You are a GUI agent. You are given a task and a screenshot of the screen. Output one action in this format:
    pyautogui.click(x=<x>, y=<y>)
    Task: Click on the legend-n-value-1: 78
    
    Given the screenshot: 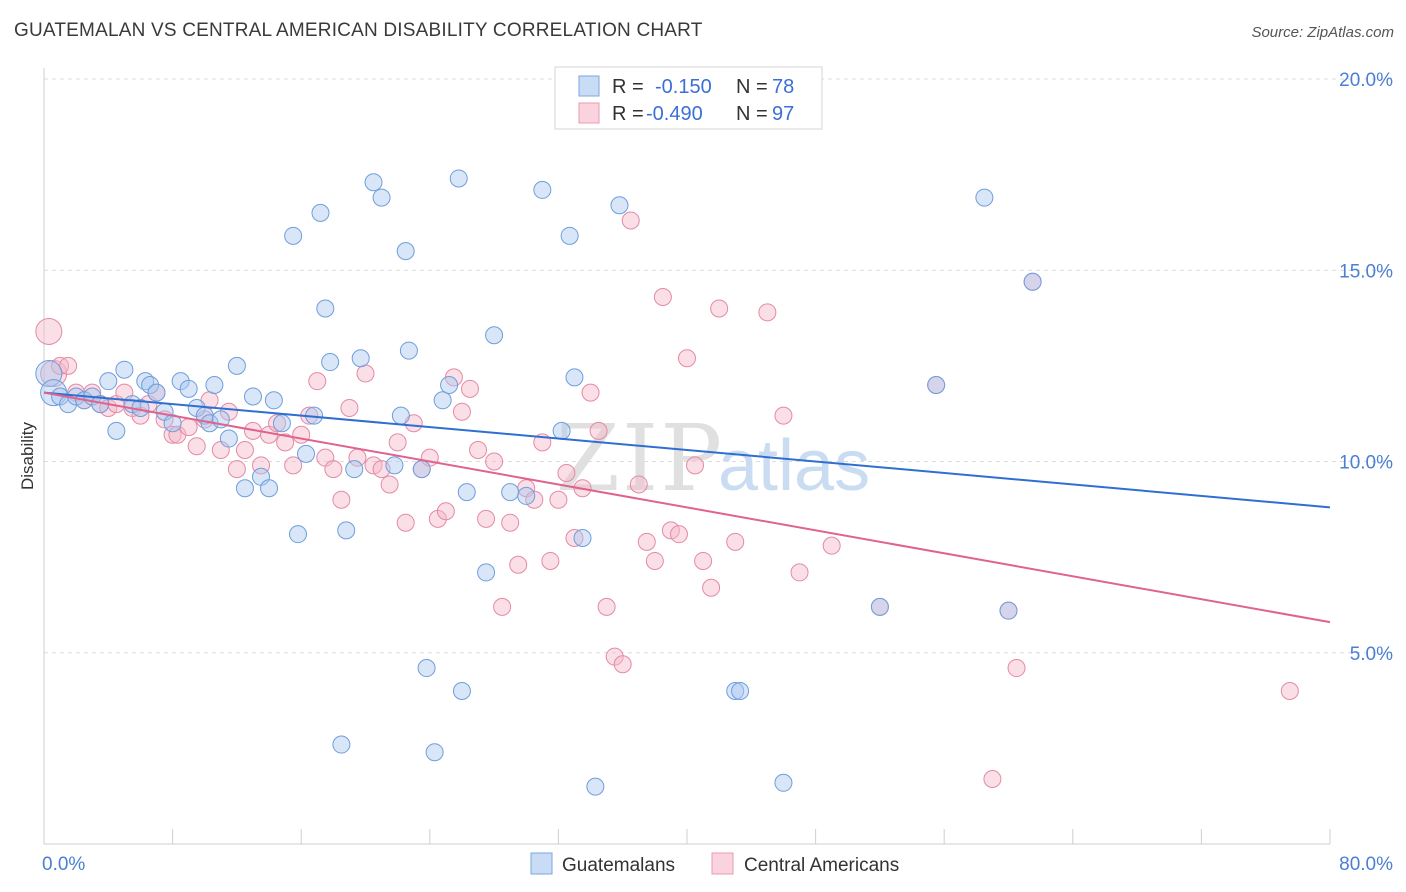 What is the action you would take?
    pyautogui.click(x=783, y=87)
    